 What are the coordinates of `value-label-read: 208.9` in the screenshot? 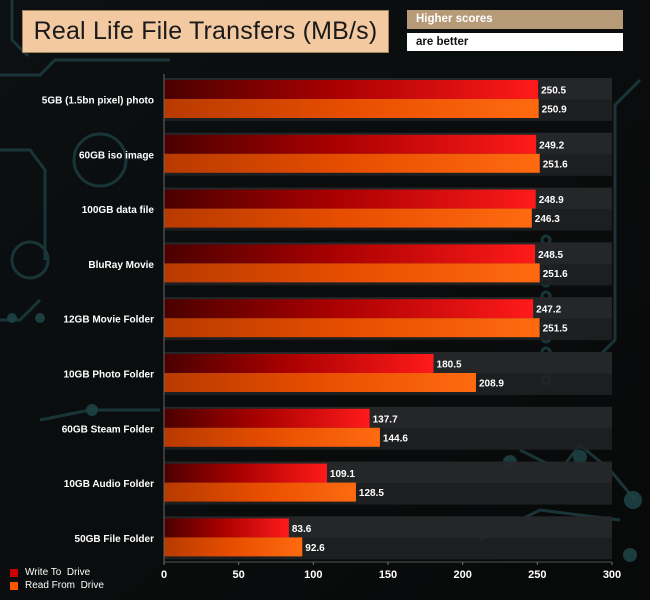 It's located at (491, 384).